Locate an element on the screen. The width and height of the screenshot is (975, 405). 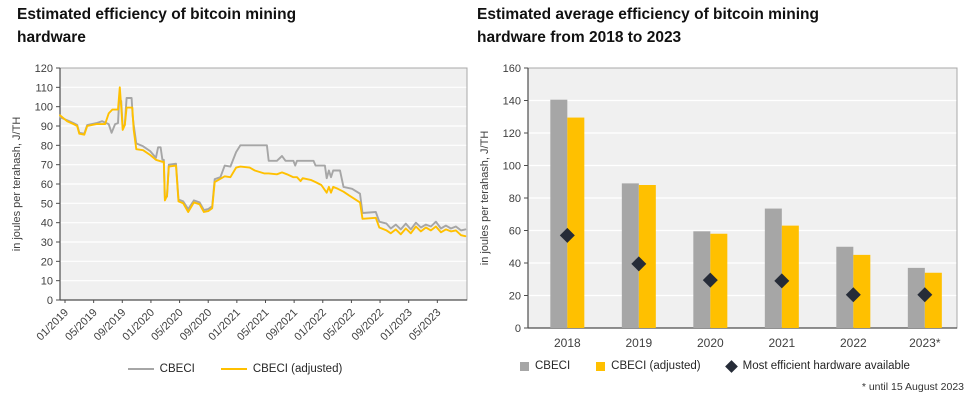
svg-text: 140 is located at coordinates (512, 102).